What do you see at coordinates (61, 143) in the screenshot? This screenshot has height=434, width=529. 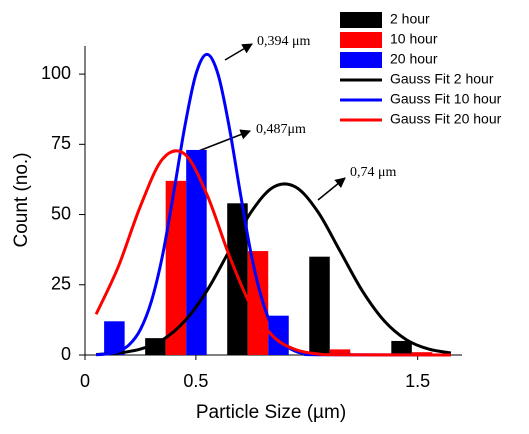 I see `y-tick-label: 75` at bounding box center [61, 143].